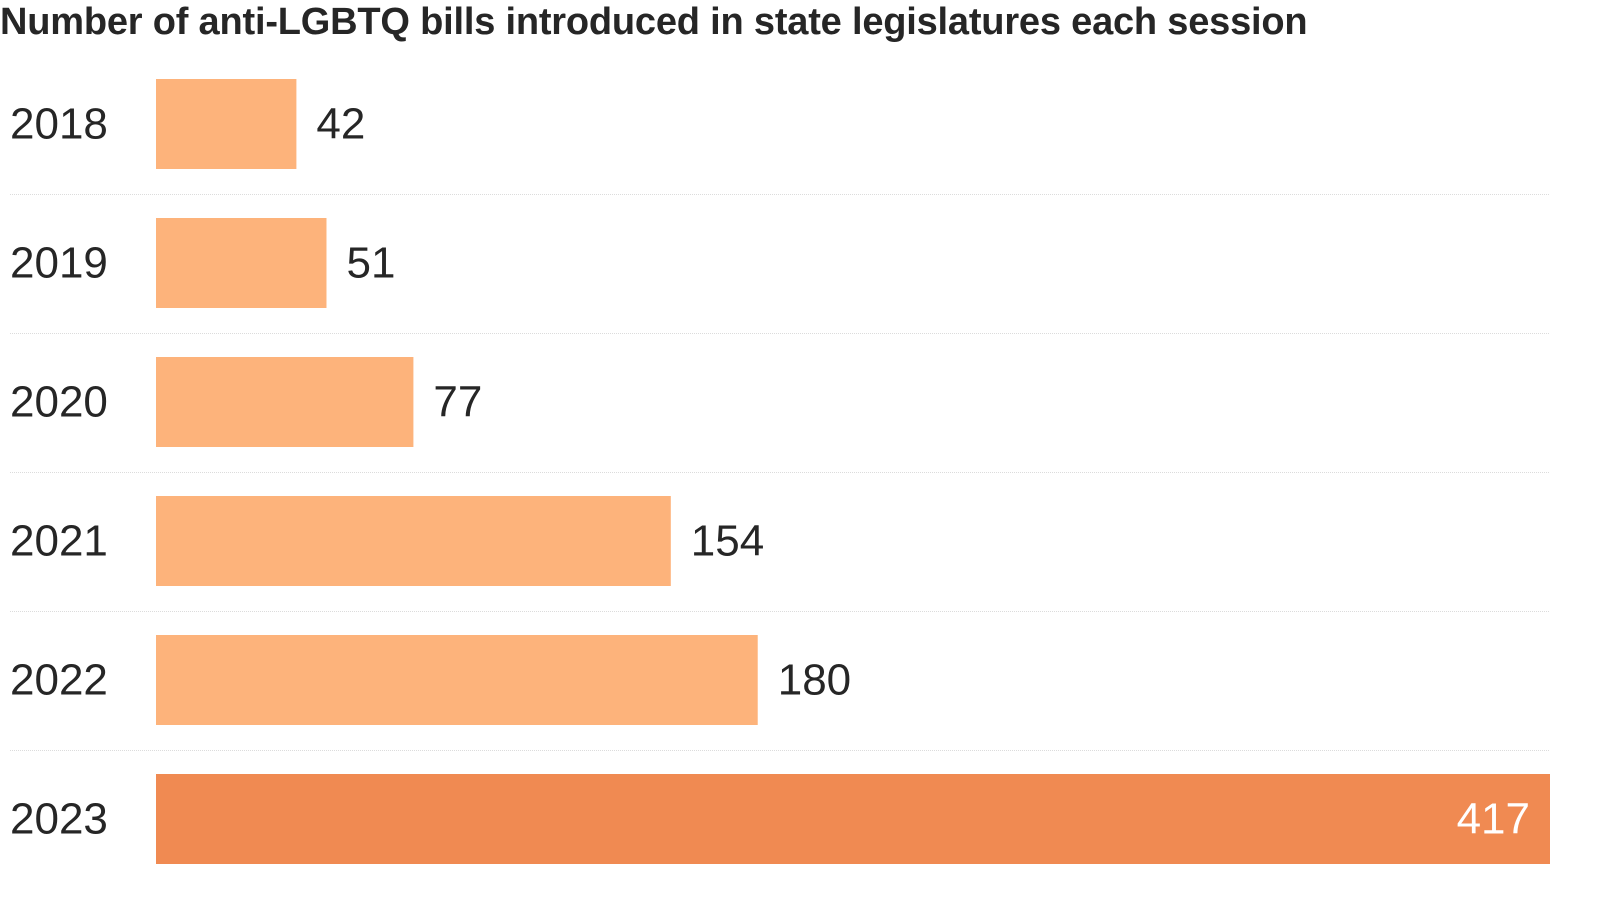 This screenshot has width=1600, height=900. What do you see at coordinates (59, 680) in the screenshot?
I see `category-label-2022: 2022` at bounding box center [59, 680].